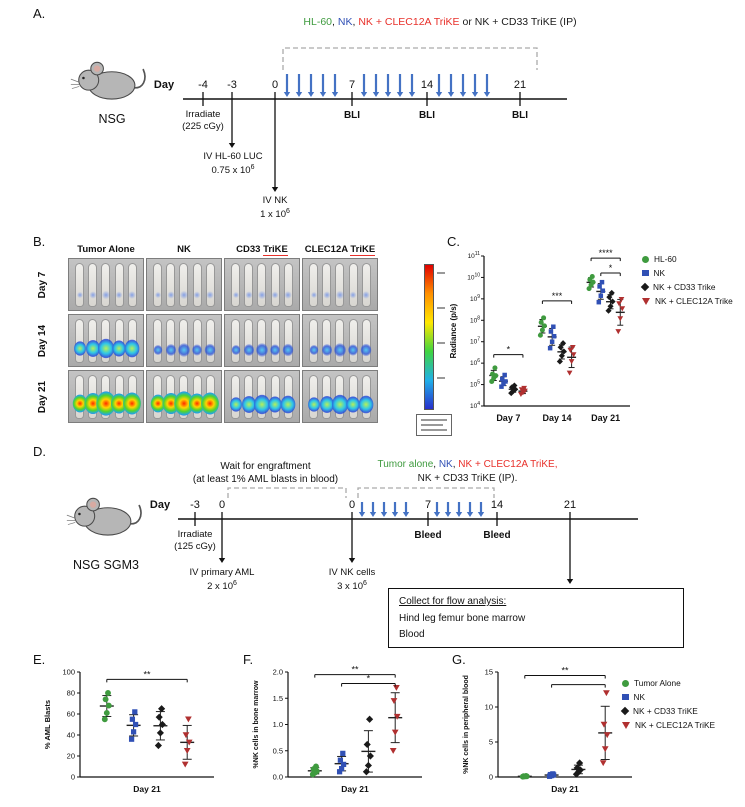 This screenshot has height=807, width=745. What do you see at coordinates (327, 249) in the screenshot?
I see `col-header-text: CLEC12A` at bounding box center [327, 249].